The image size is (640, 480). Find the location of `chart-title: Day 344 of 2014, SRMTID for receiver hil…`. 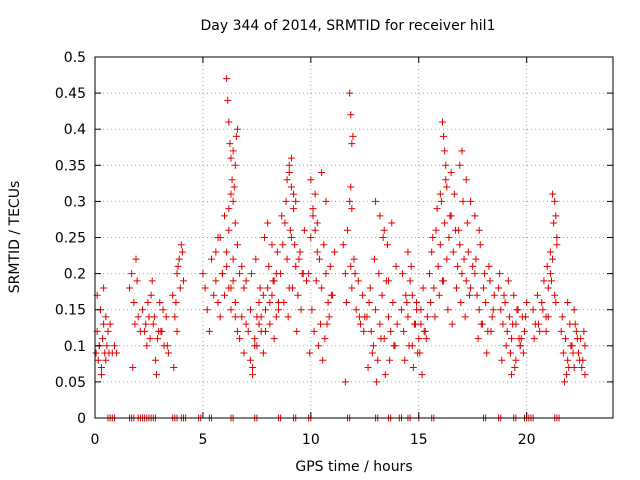

chart-title: Day 344 of 2014, SRMTID for receiver hil… is located at coordinates (348, 26).